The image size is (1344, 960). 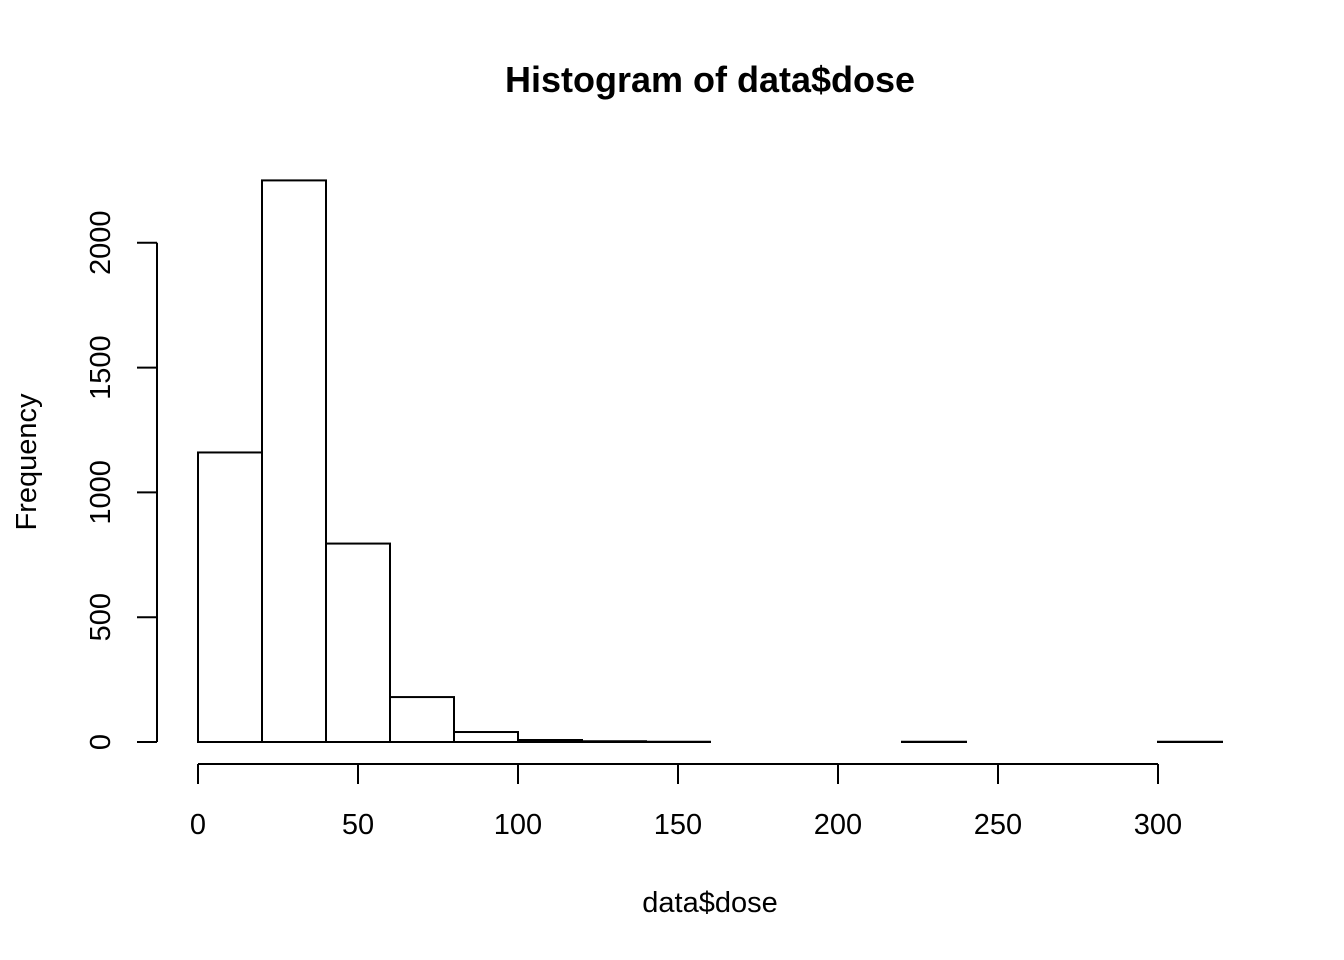 I want to click on x-tick-label: 250, so click(x=998, y=825).